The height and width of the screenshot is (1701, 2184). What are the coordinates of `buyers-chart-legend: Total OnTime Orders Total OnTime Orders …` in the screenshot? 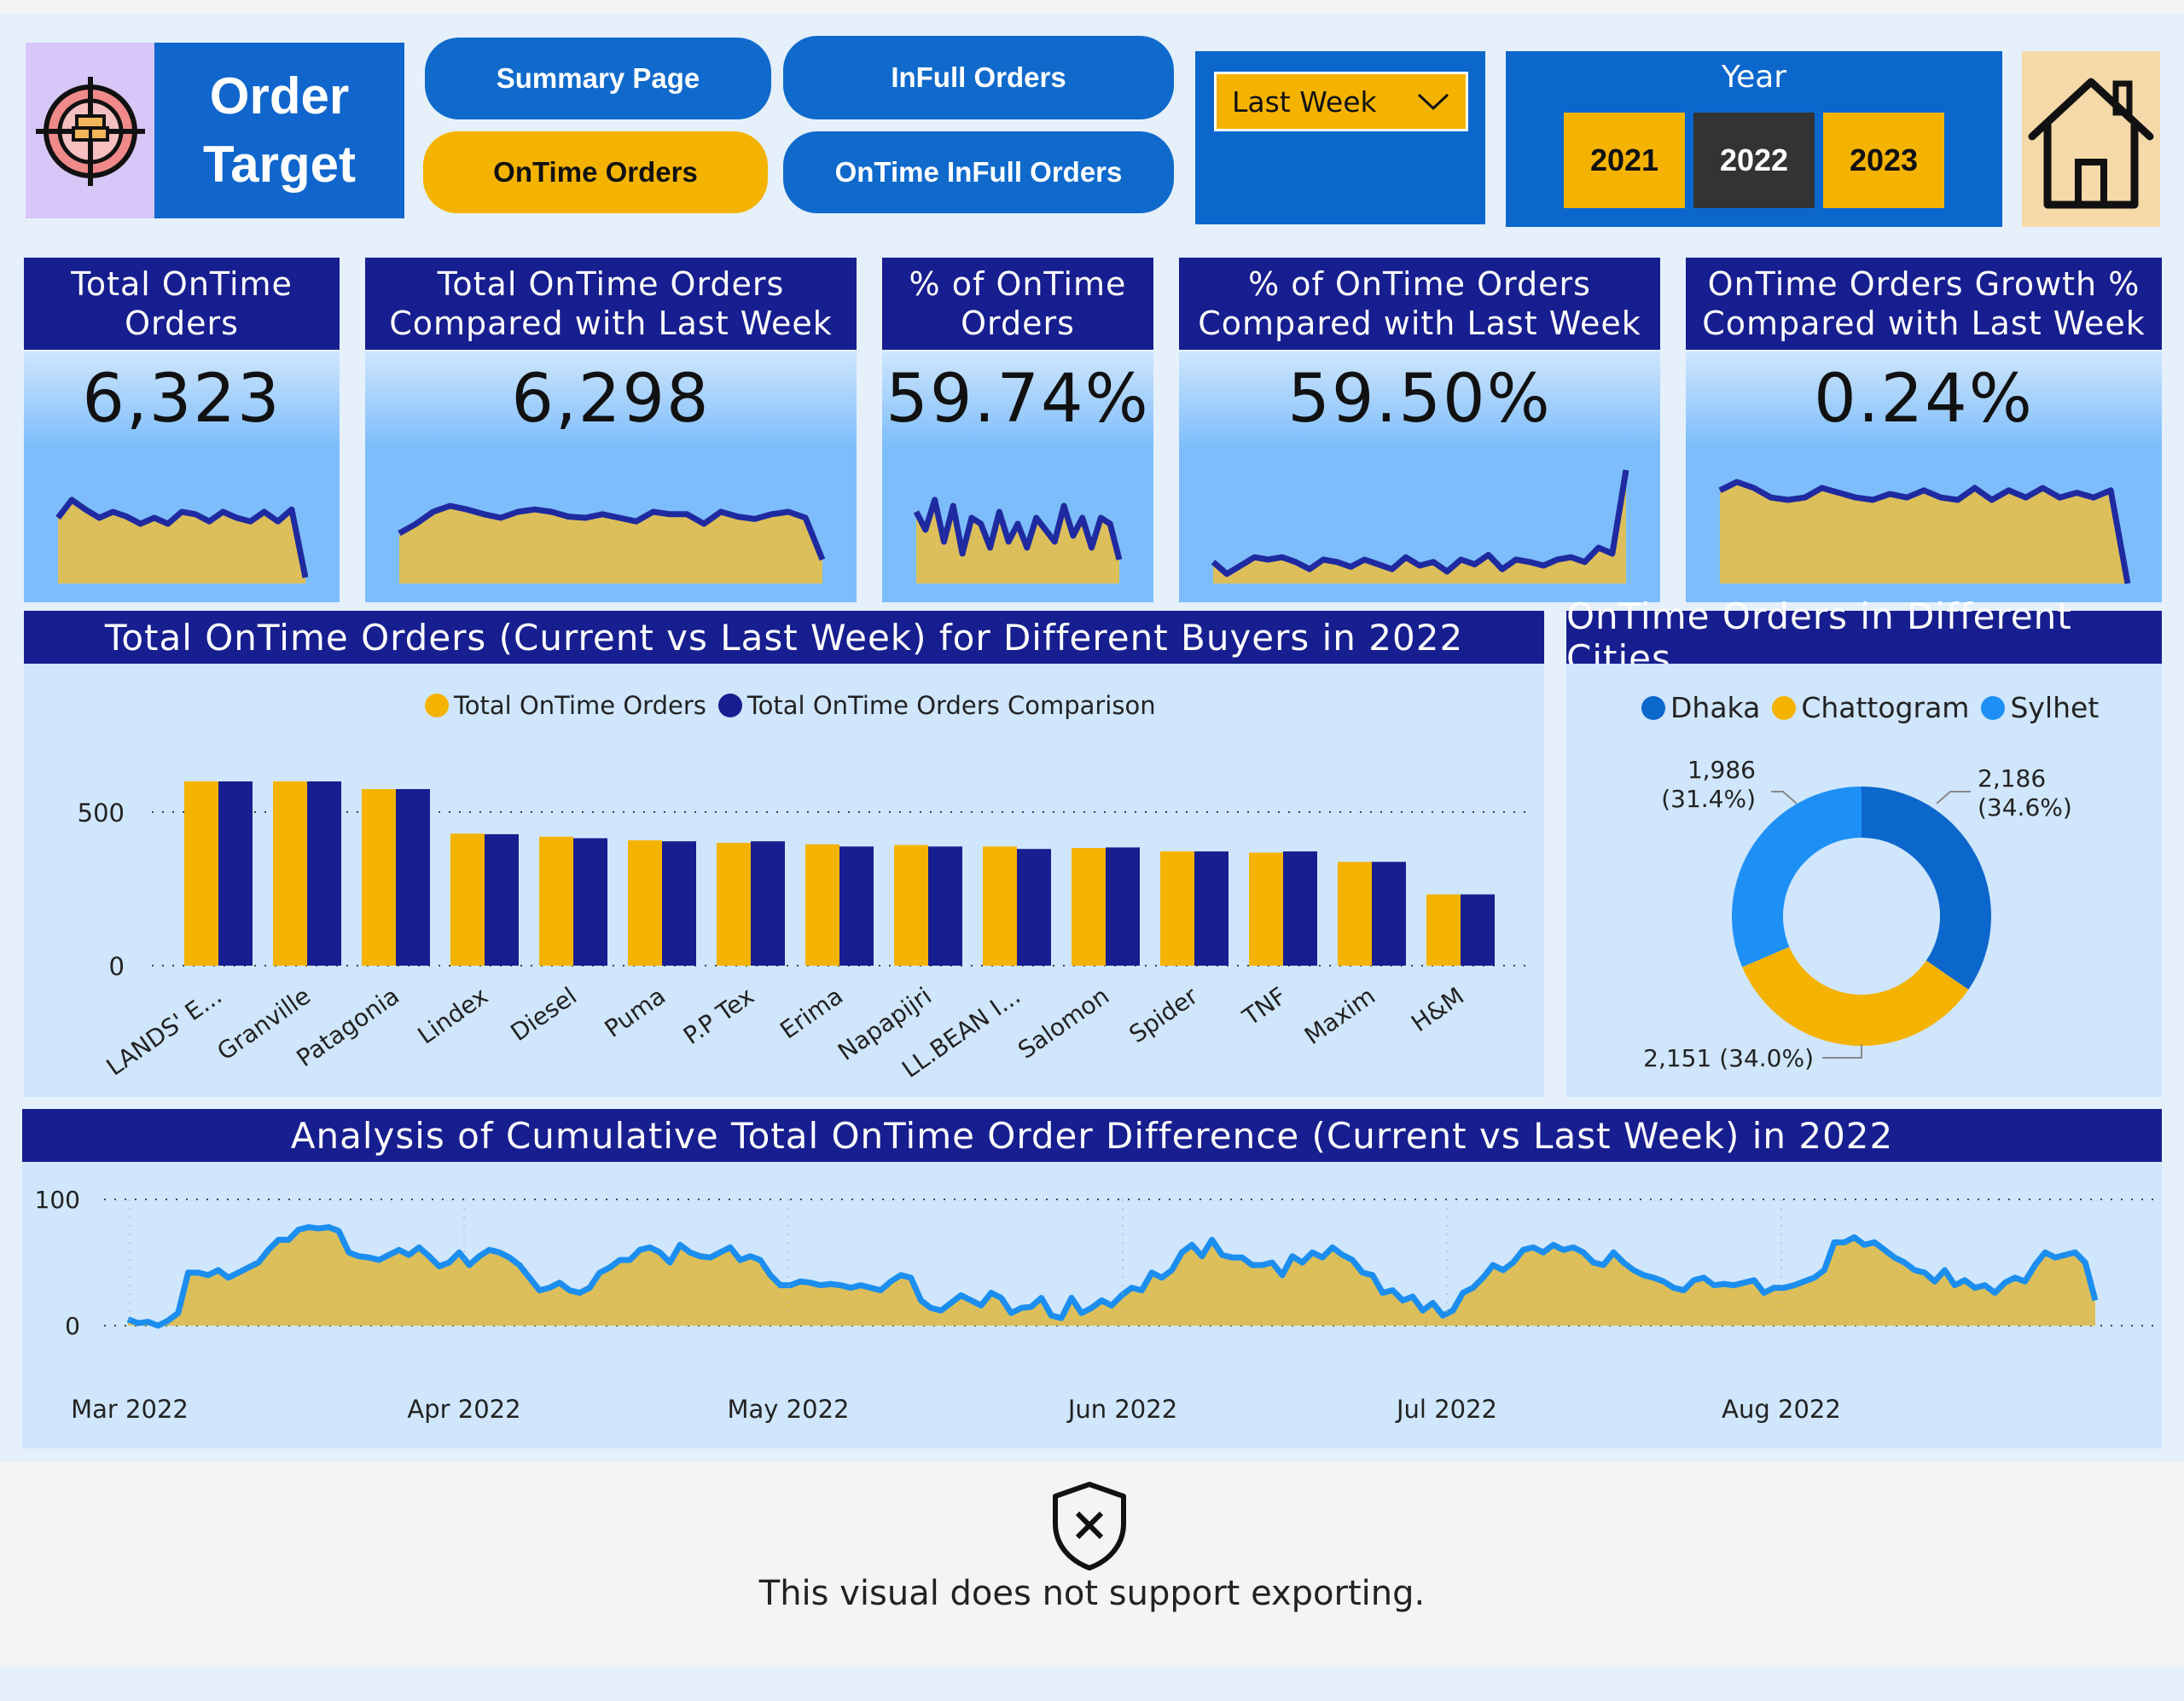 It's located at (797, 705).